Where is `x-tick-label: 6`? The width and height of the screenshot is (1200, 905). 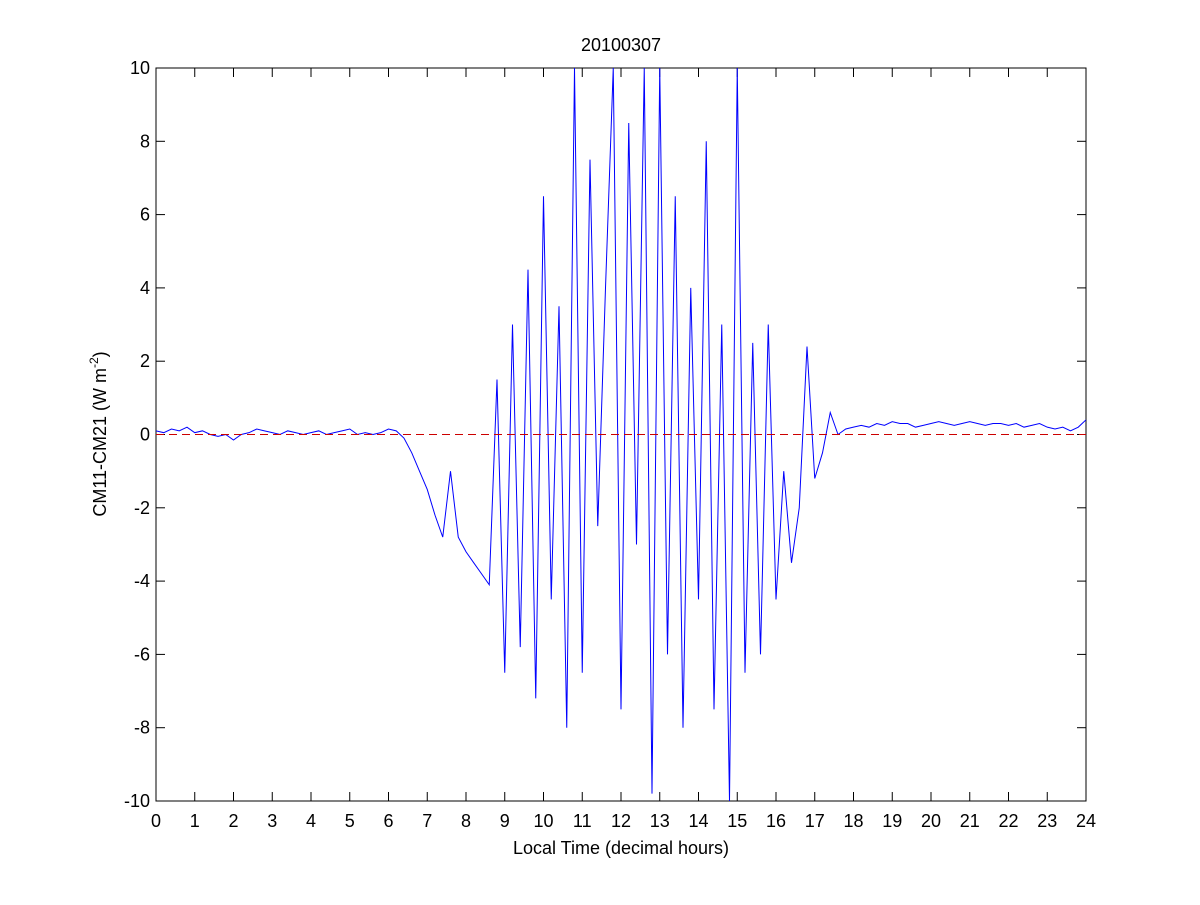
x-tick-label: 6 is located at coordinates (388, 821).